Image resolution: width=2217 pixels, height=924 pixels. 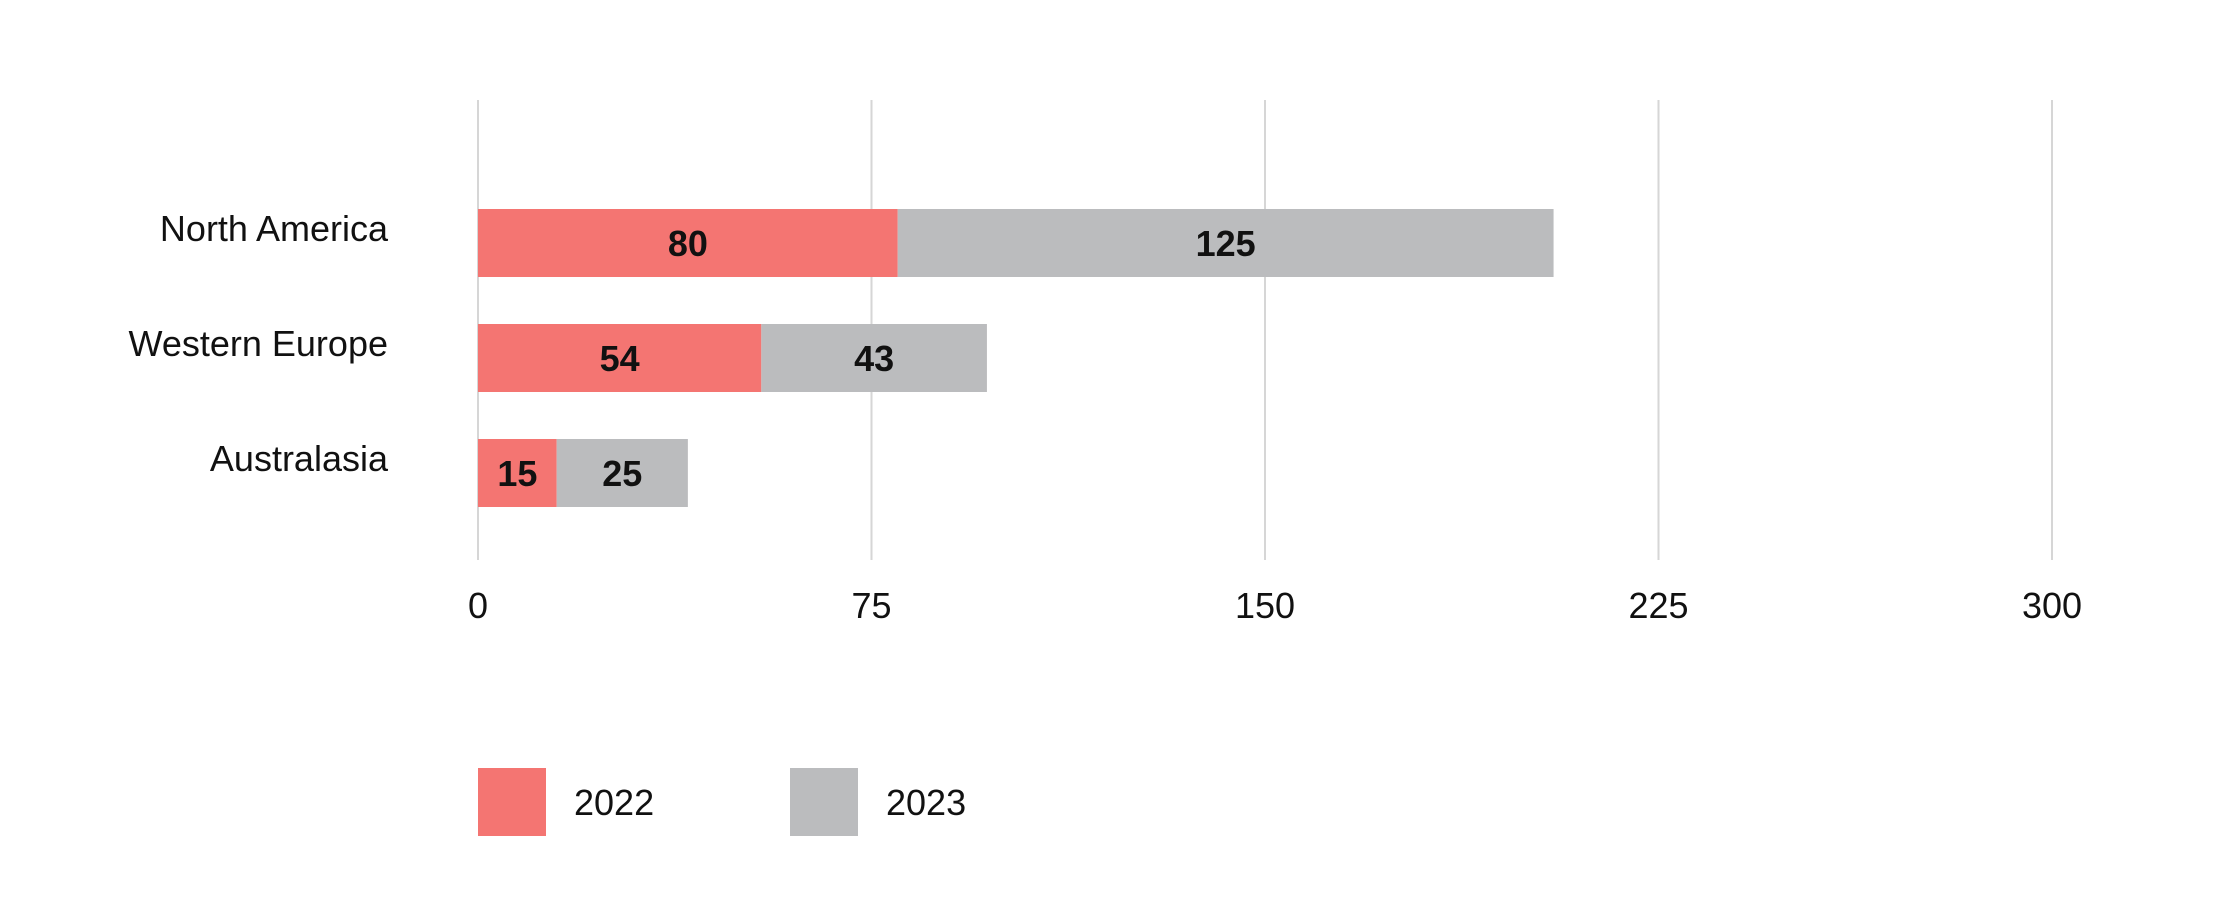 I want to click on category-labels: North America Western Europe Australasia, so click(x=259, y=343).